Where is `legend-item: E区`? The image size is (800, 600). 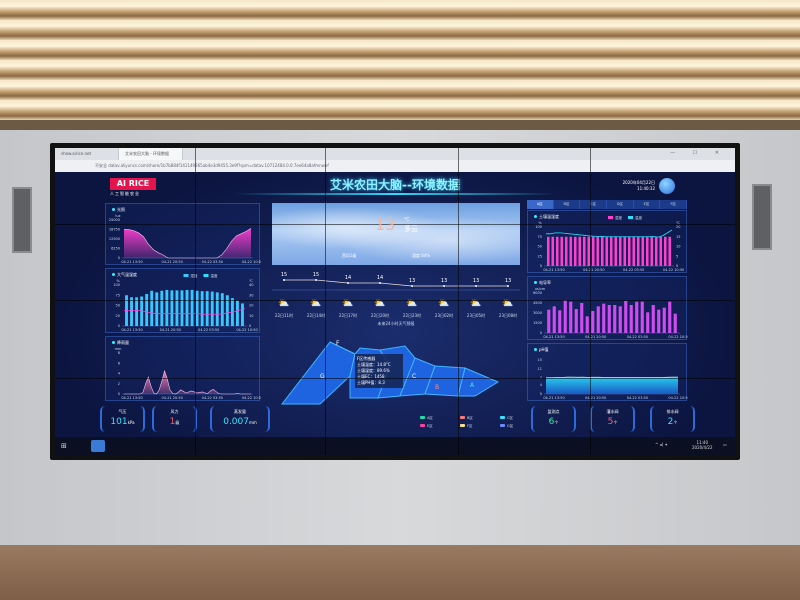
legend-item: E区 is located at coordinates (440, 426).